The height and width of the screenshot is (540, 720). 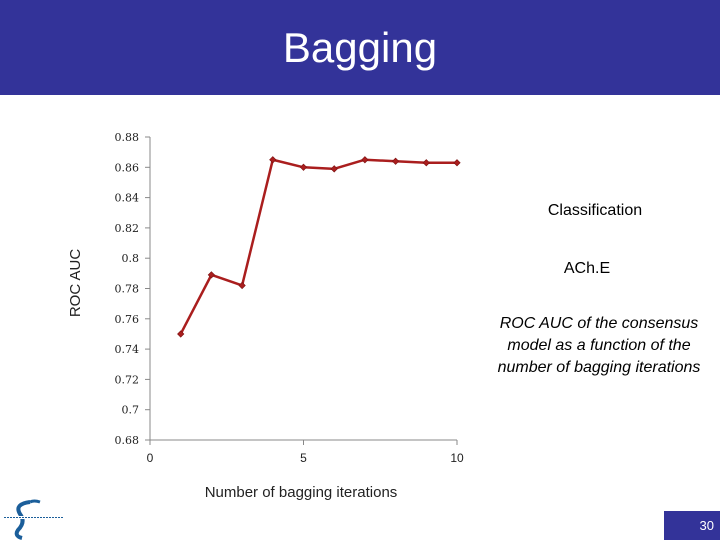 What do you see at coordinates (131, 410) in the screenshot?
I see `y-tick-label: 0.7` at bounding box center [131, 410].